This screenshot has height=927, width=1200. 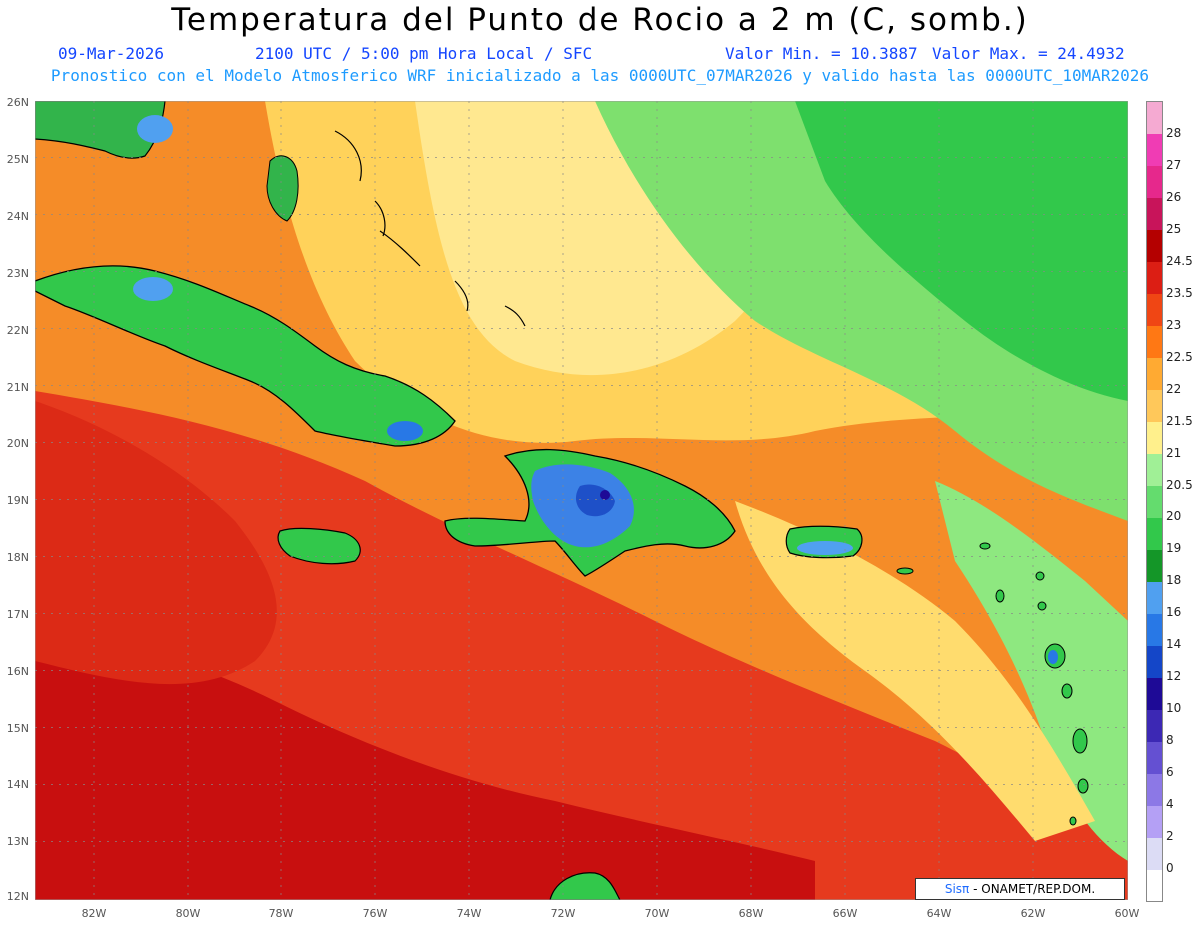 I want to click on cuba-cool-spot-west, so click(x=153, y=289).